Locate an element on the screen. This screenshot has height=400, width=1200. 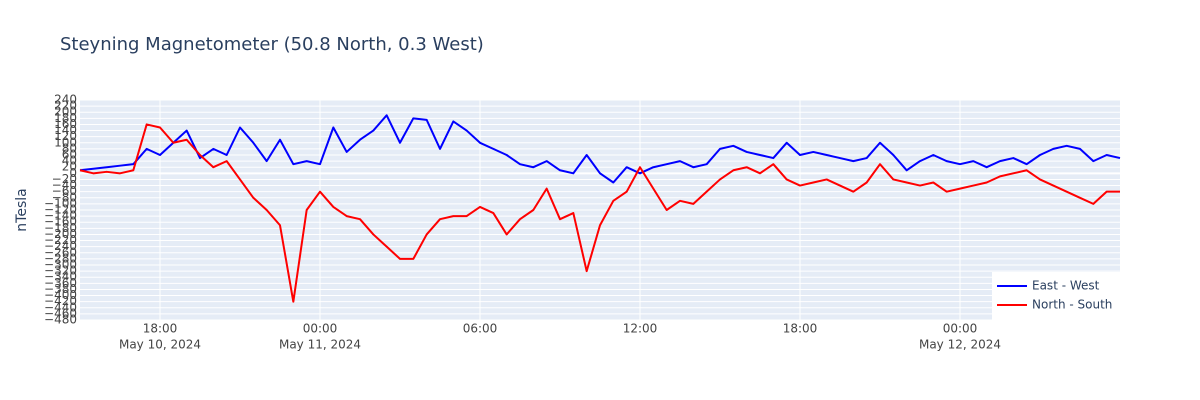
legend-box is located at coordinates (1056, 296).